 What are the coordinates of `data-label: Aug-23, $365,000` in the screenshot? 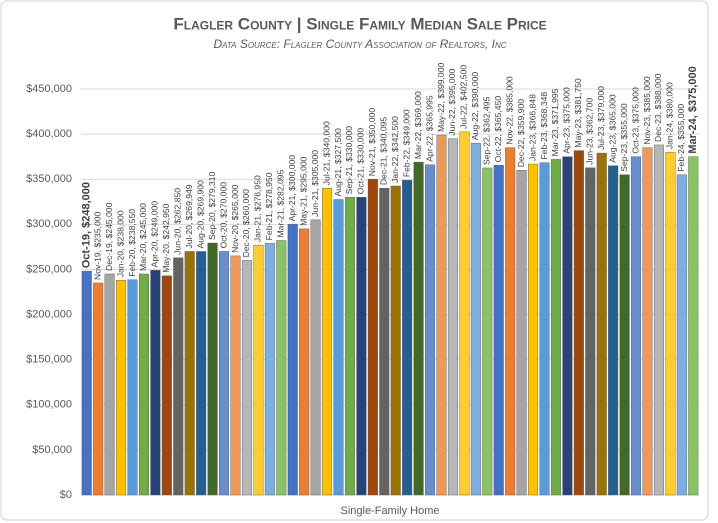 It's located at (612, 128).